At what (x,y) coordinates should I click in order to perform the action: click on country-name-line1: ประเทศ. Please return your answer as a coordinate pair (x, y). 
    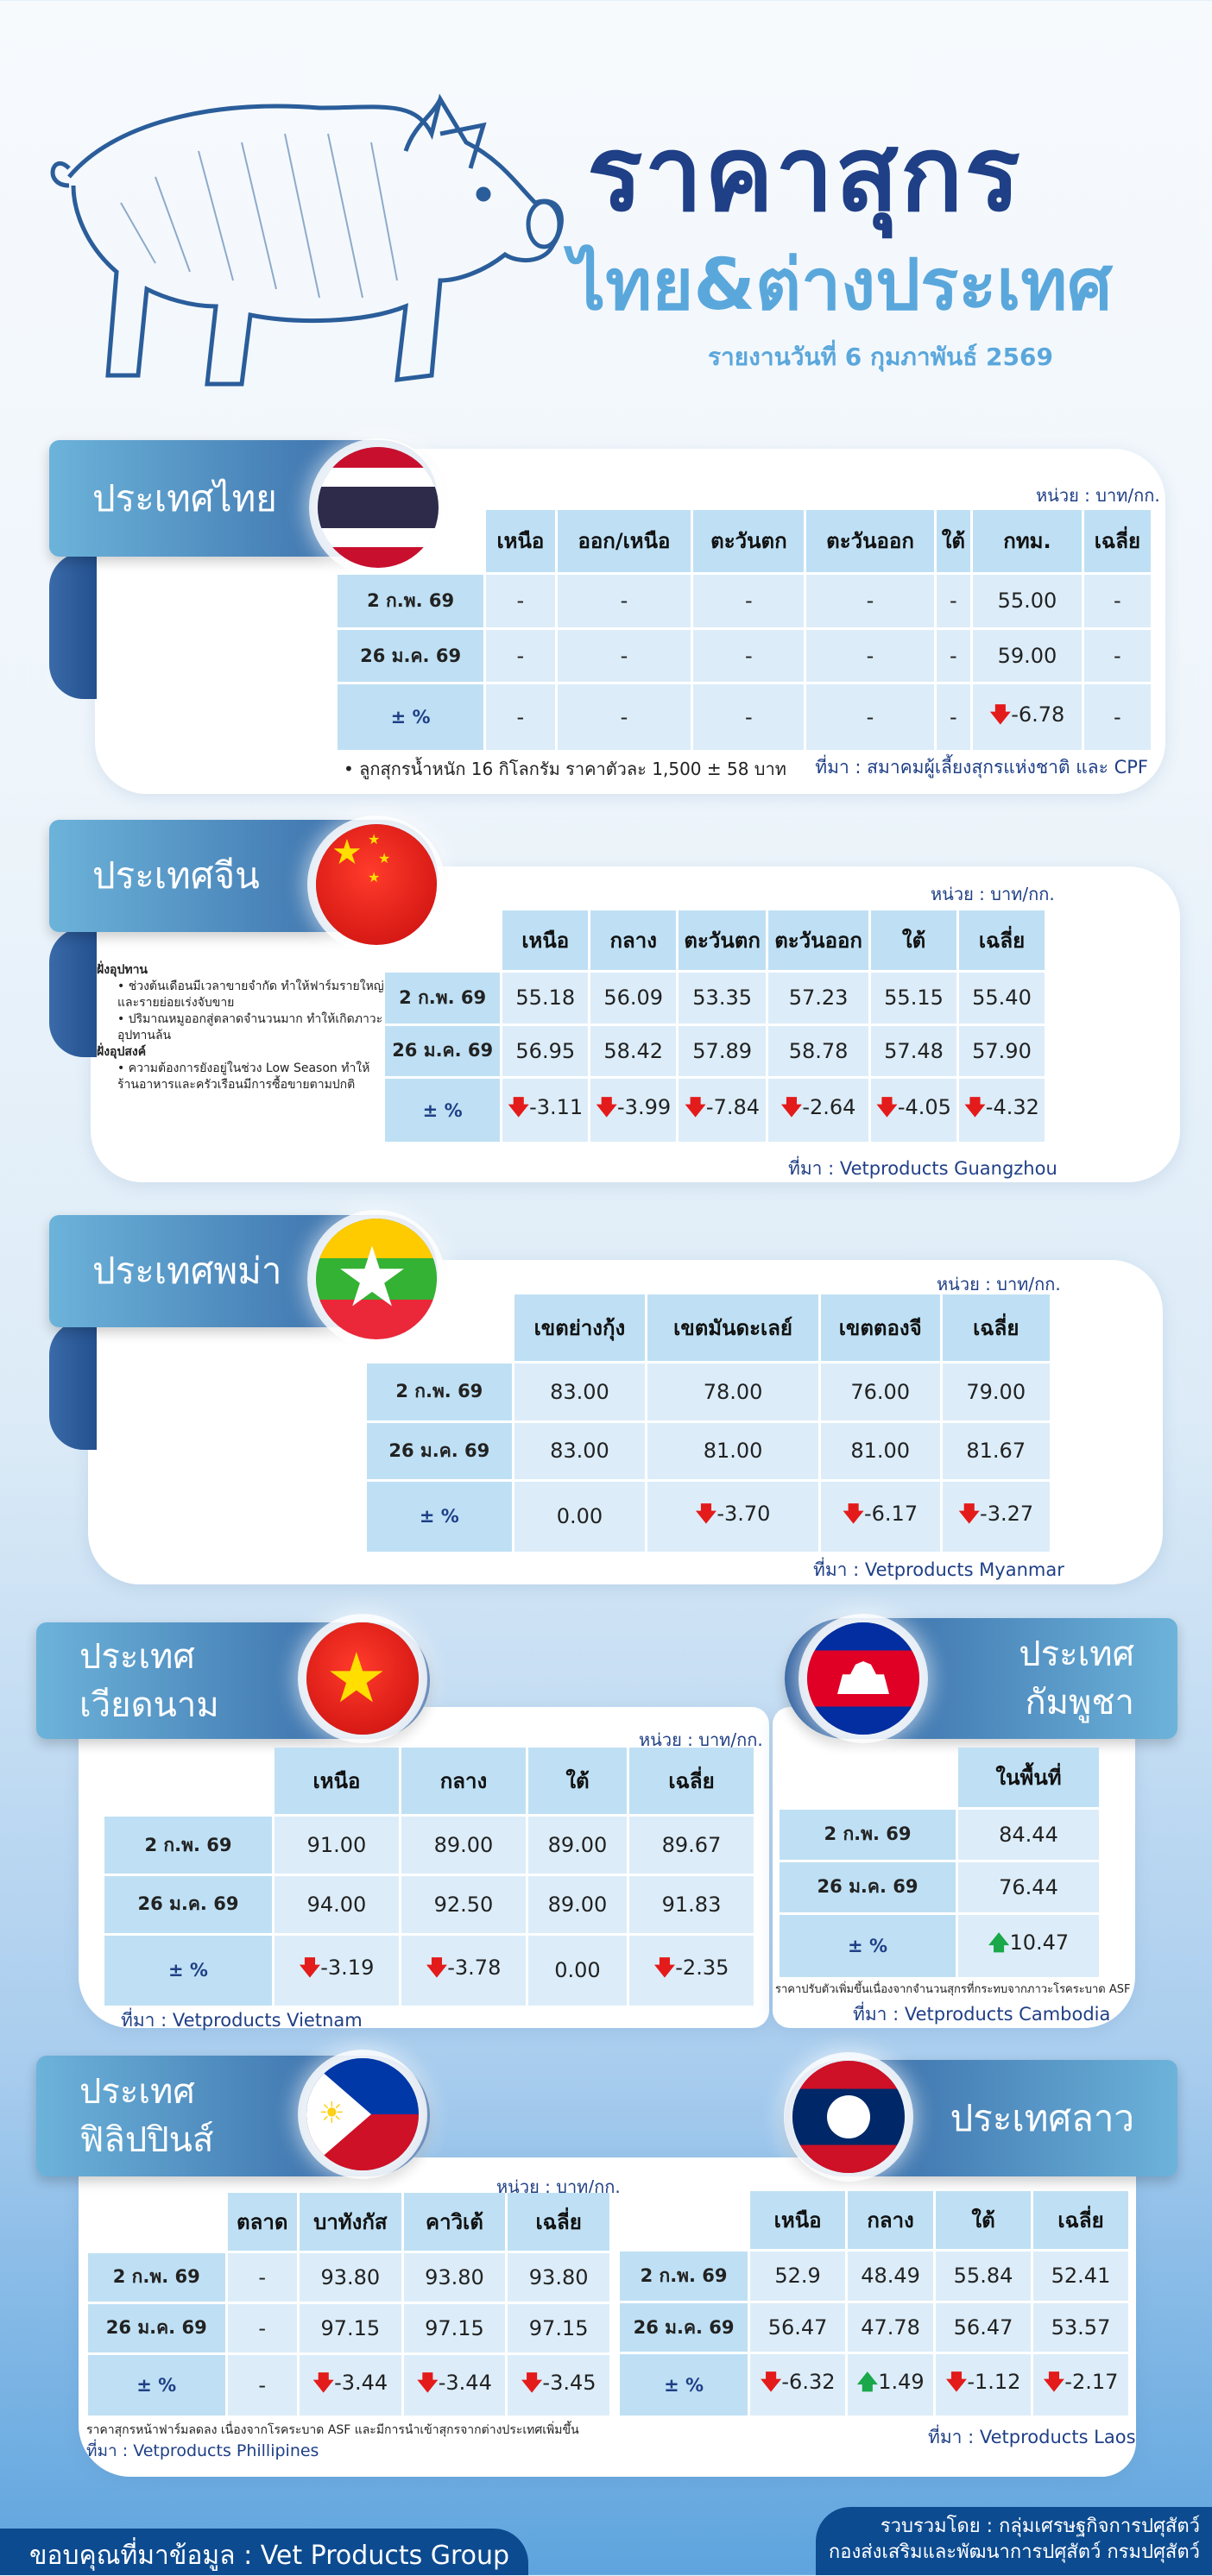
    Looking at the image, I should click on (1076, 1654).